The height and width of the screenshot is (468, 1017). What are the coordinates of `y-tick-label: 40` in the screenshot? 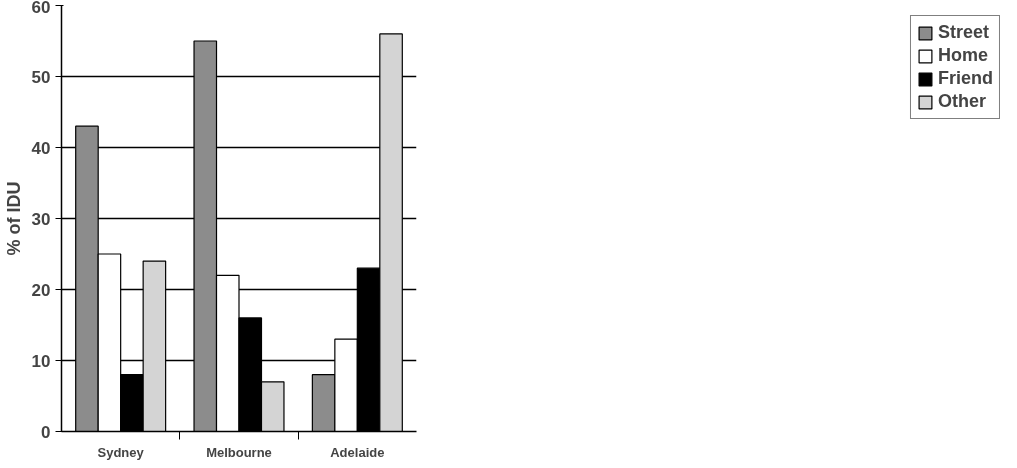 It's located at (41, 148).